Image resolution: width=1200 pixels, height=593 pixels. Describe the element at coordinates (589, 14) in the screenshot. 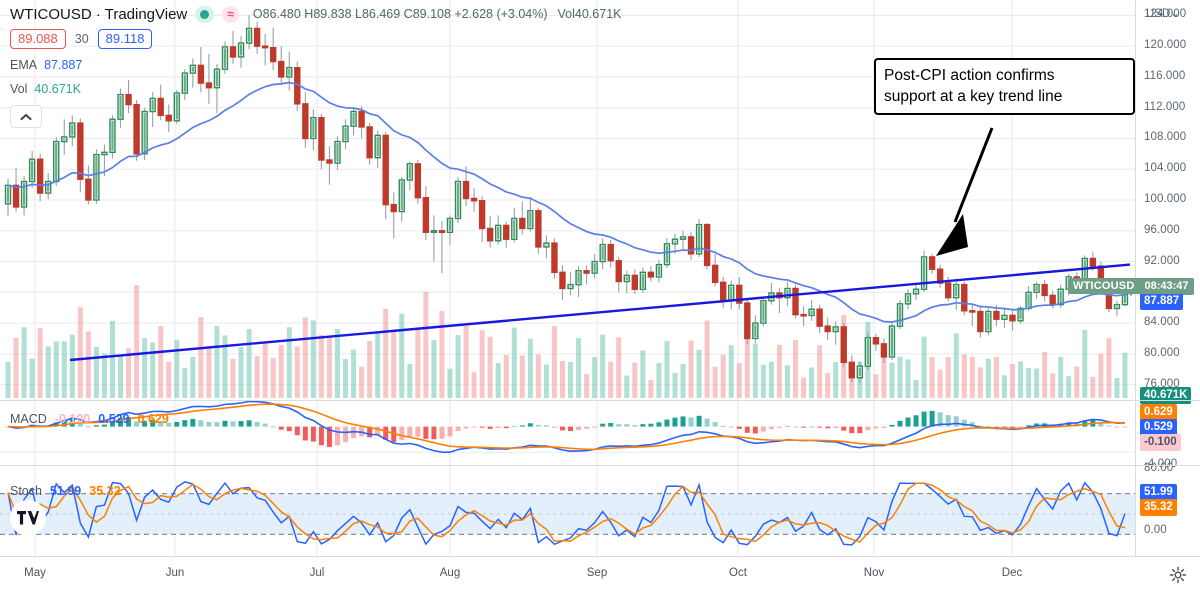

I see `volume-header-value: Vol40.671K` at that location.